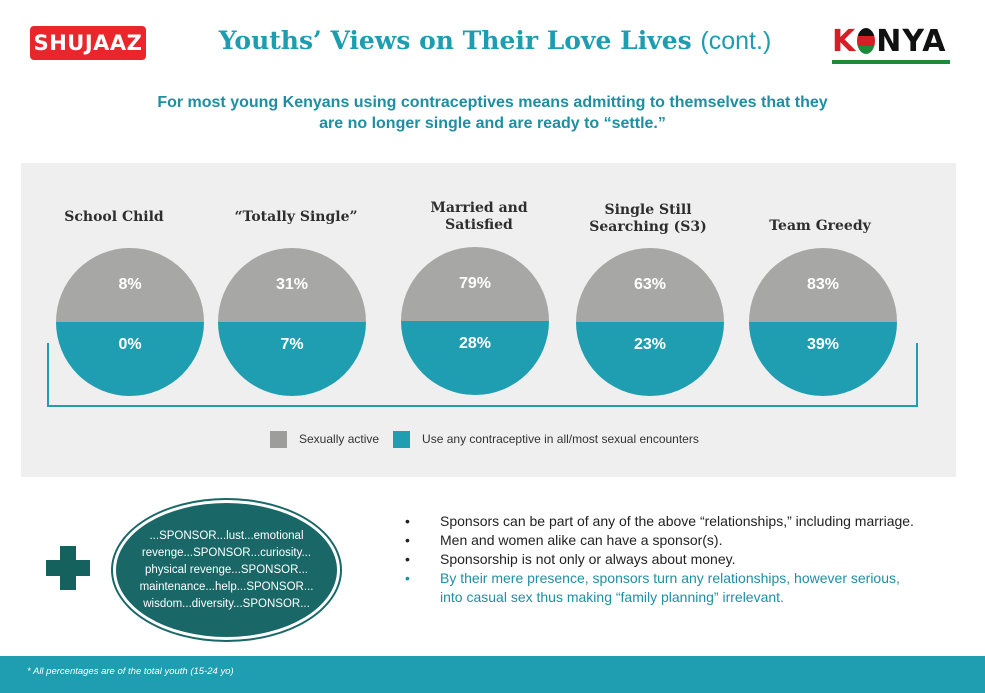  I want to click on segment-circle-school-child: 8% 0%, so click(130, 322).